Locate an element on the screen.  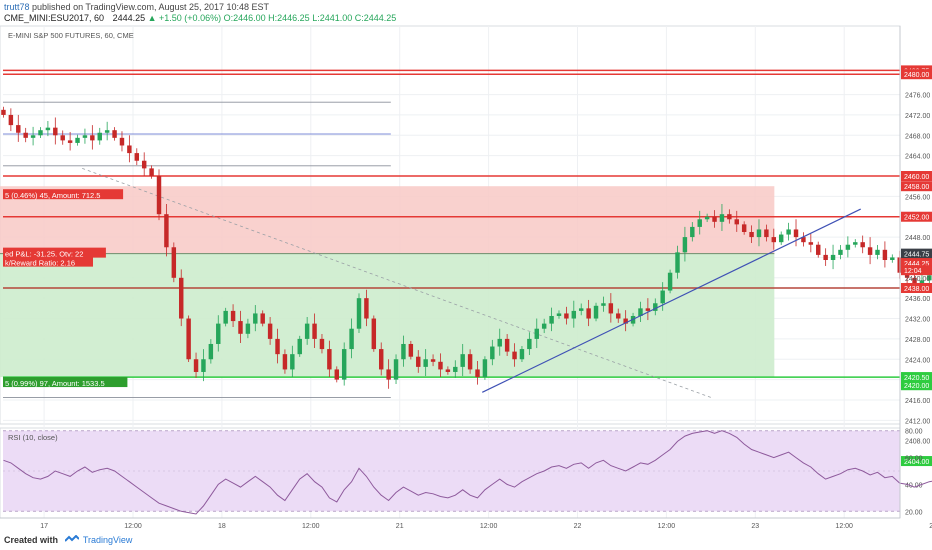
y-tick-label: 2476.00 is located at coordinates (917, 96).